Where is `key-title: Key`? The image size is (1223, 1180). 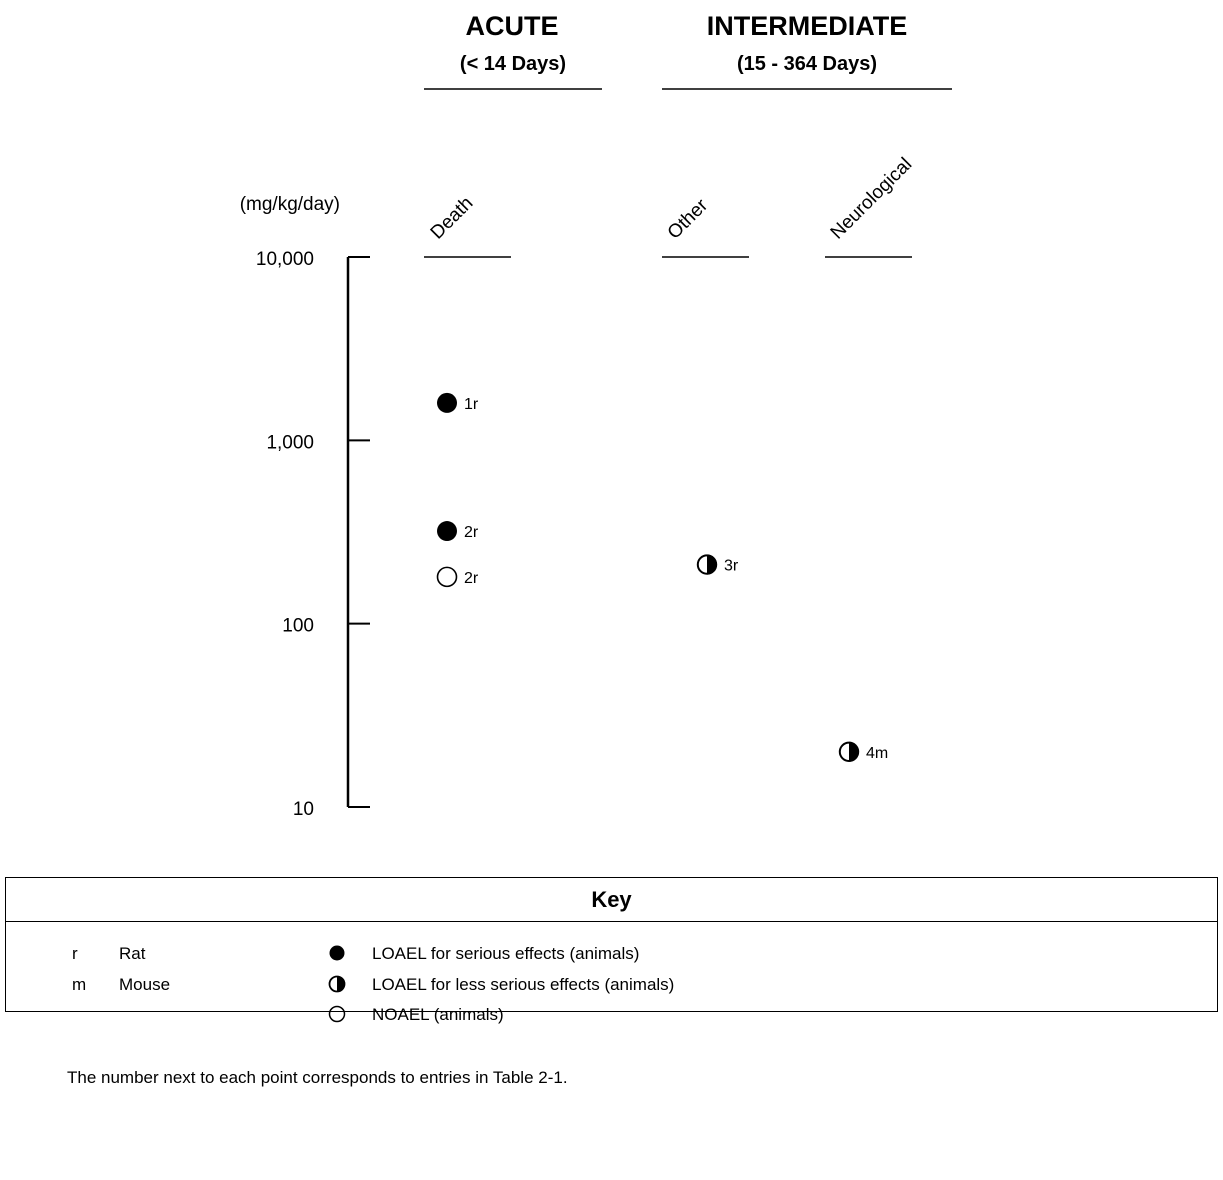 key-title: Key is located at coordinates (611, 900).